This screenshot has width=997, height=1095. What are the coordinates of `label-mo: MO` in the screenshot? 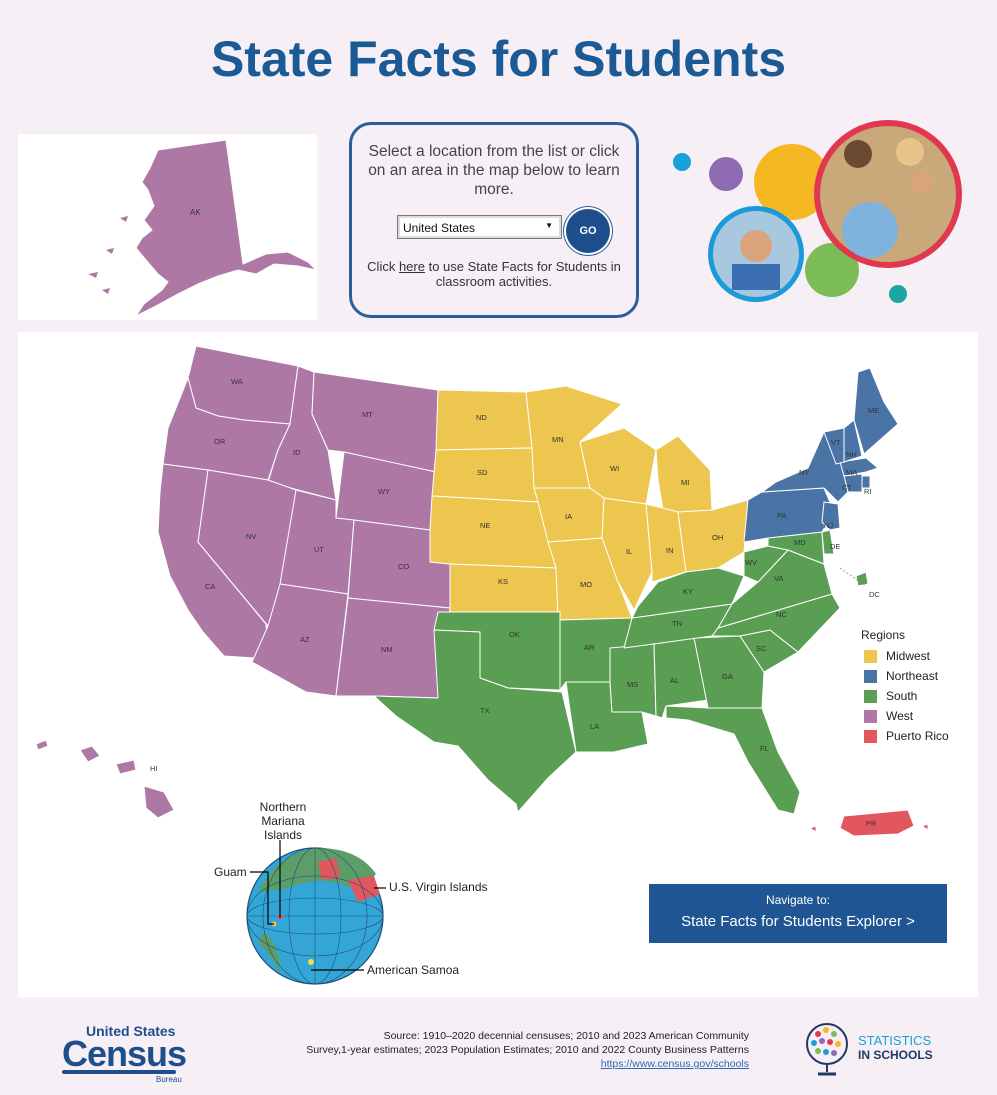 It's located at (586, 584).